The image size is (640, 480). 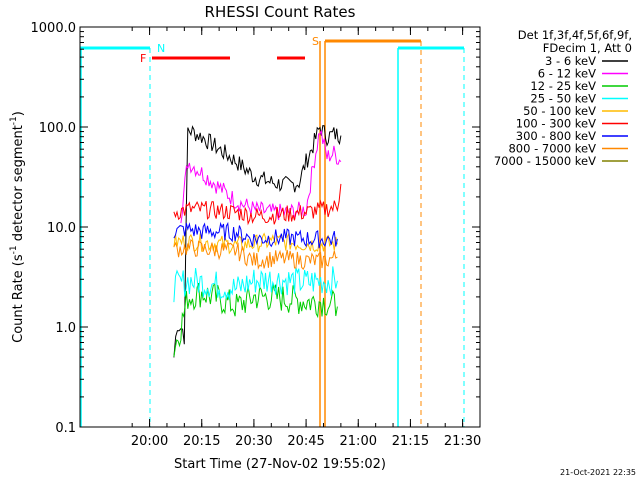 I want to click on x-tick-label: 20:15, so click(x=201, y=441).